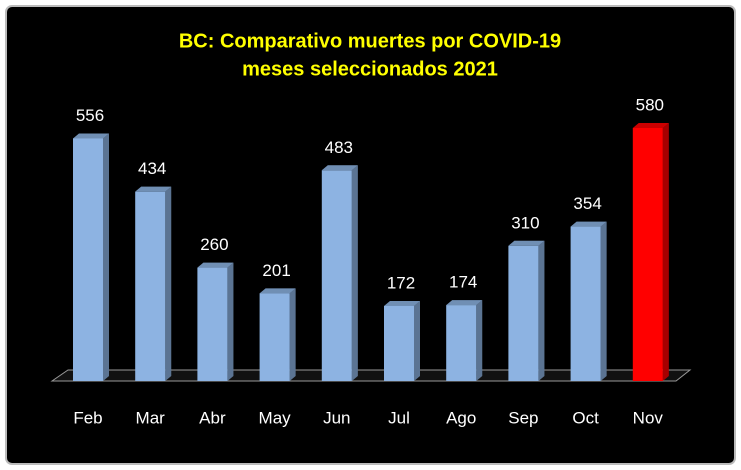 This screenshot has height=470, width=741. Describe the element at coordinates (336, 417) in the screenshot. I see `x-tick-label: Jun` at that location.